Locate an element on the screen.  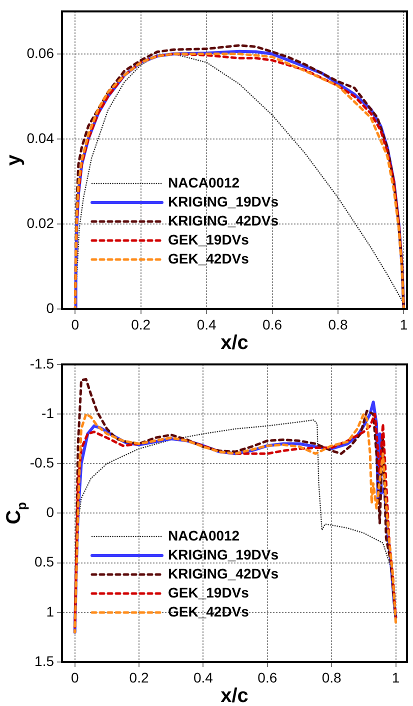
y-tick-label: 0.06 is located at coordinates (40, 52).